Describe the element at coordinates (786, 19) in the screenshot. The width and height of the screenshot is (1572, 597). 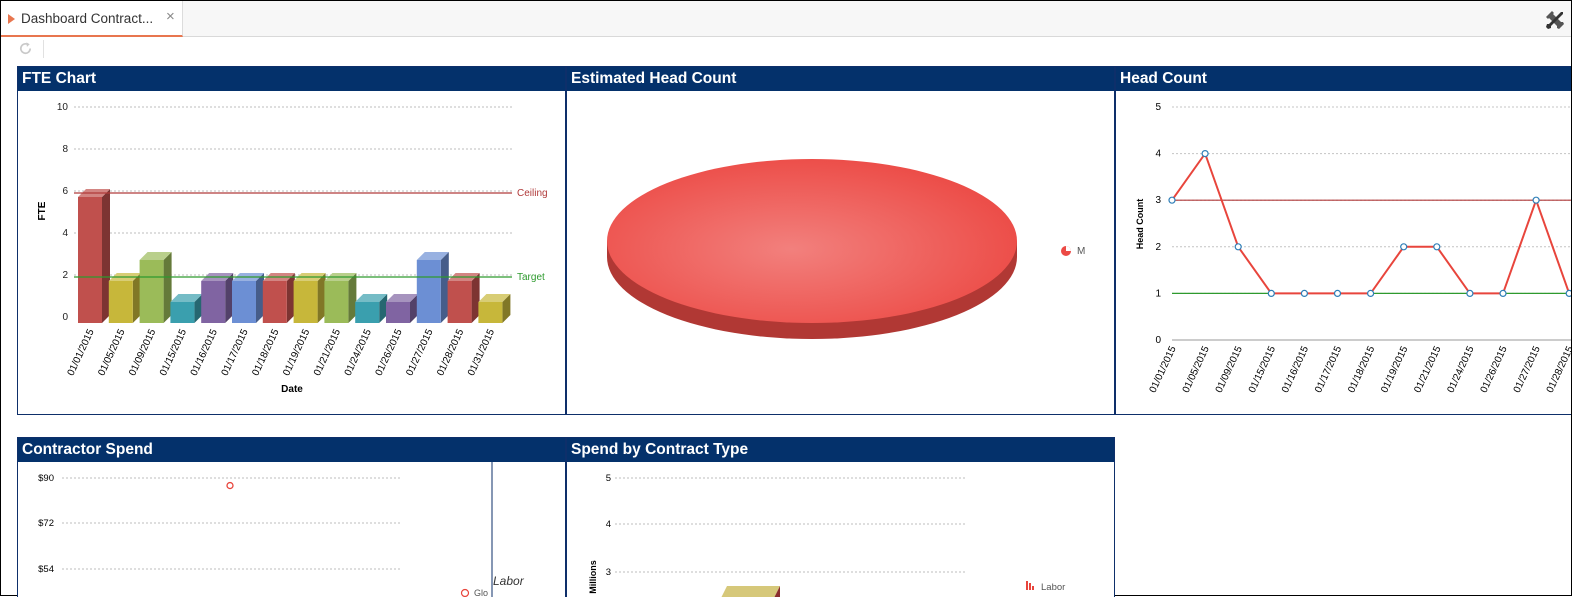
I see `tab-bar: Dashboard Contract... ×` at that location.